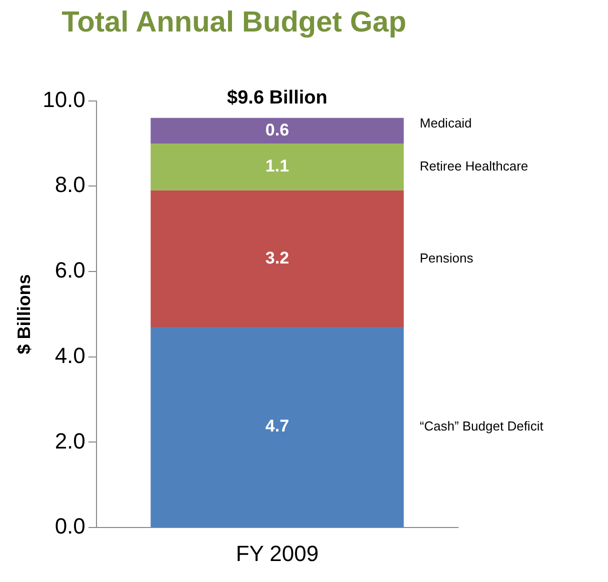  Describe the element at coordinates (474, 166) in the screenshot. I see `series-label: Retiree Healthcare` at that location.